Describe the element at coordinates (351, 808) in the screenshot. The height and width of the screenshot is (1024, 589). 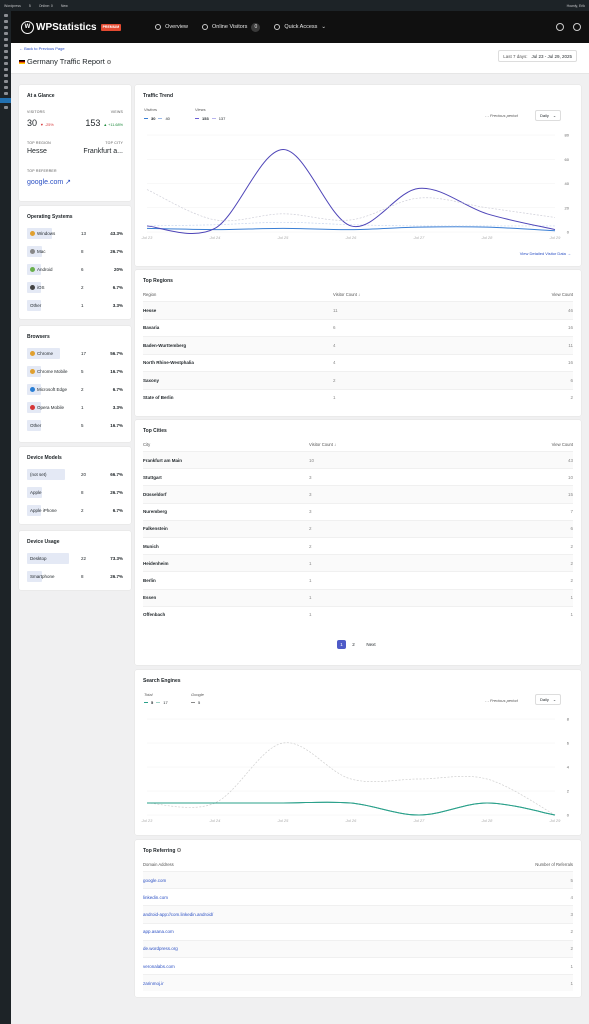
I see `series-line` at that location.